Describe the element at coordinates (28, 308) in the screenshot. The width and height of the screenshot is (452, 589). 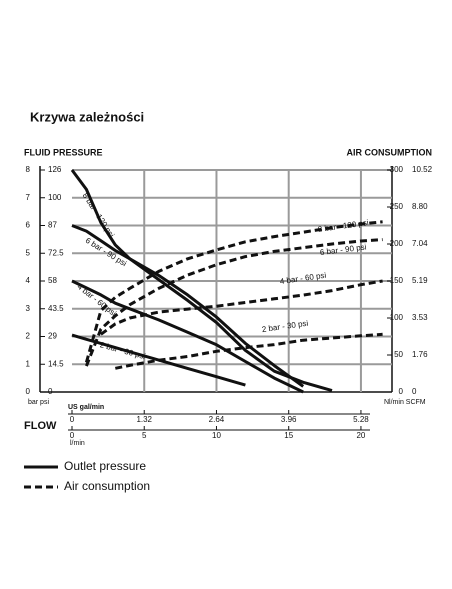
I see `y-tick-label: 3` at that location.